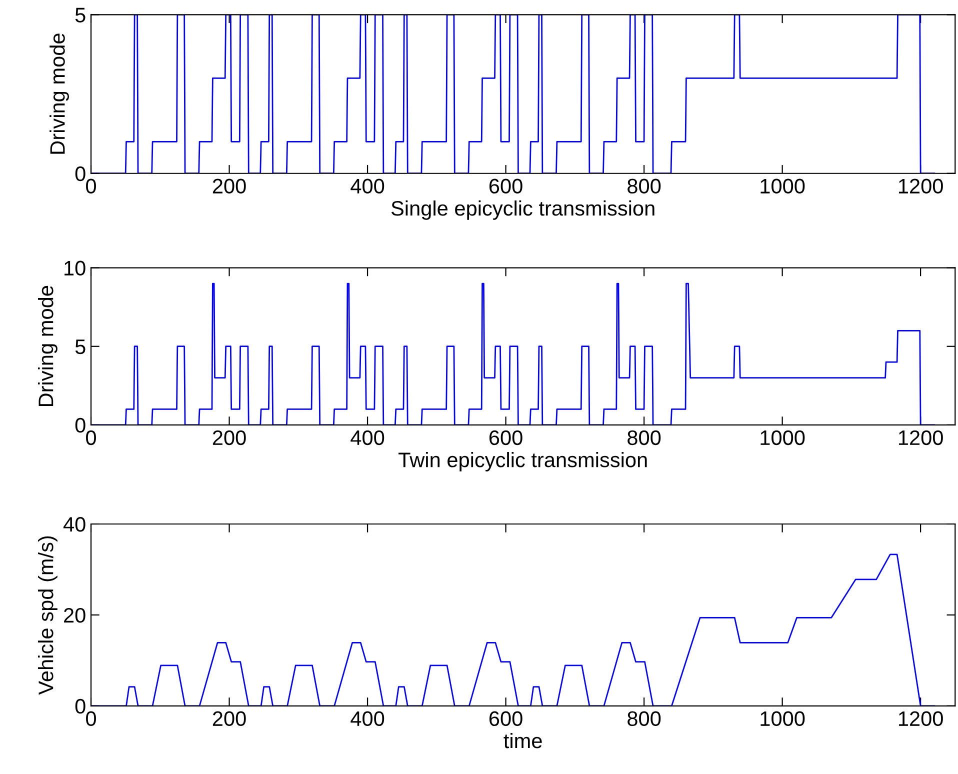 This screenshot has height=774, width=958. What do you see at coordinates (522, 210) in the screenshot?
I see `x-axis-title: Single epicyclic transmission` at bounding box center [522, 210].